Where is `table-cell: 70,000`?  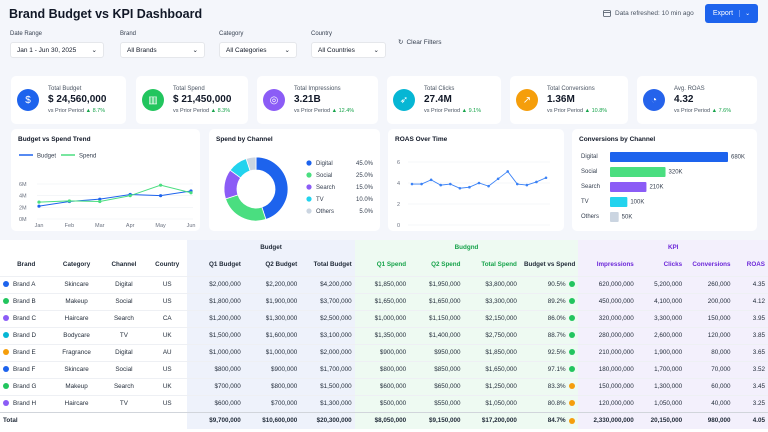 table-cell: 70,000 is located at coordinates (709, 369).